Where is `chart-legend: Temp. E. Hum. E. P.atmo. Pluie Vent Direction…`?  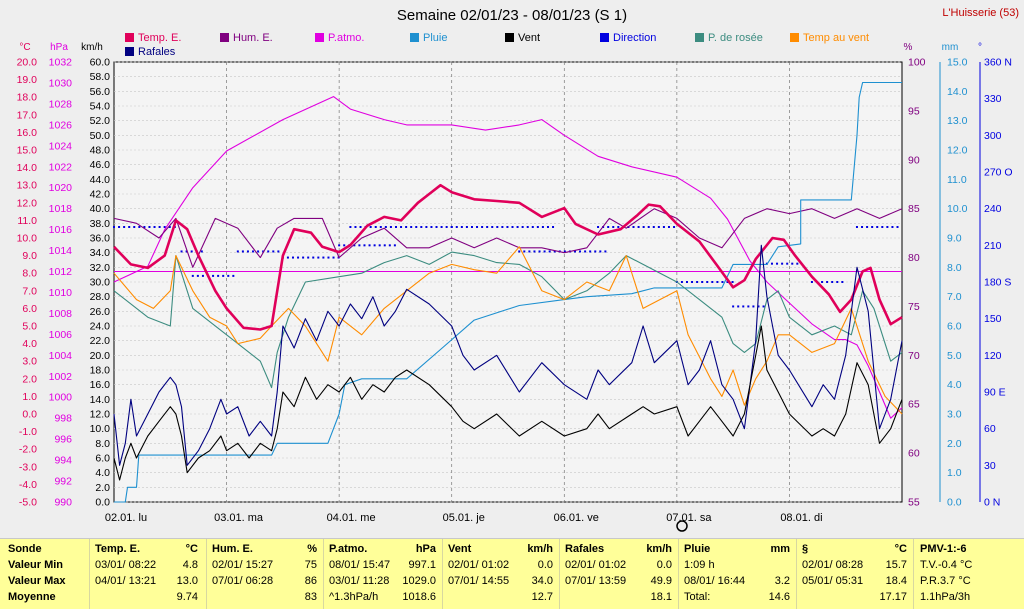 chart-legend: Temp. E. Hum. E. P.atmo. Pluie Vent Direction… is located at coordinates (497, 45).